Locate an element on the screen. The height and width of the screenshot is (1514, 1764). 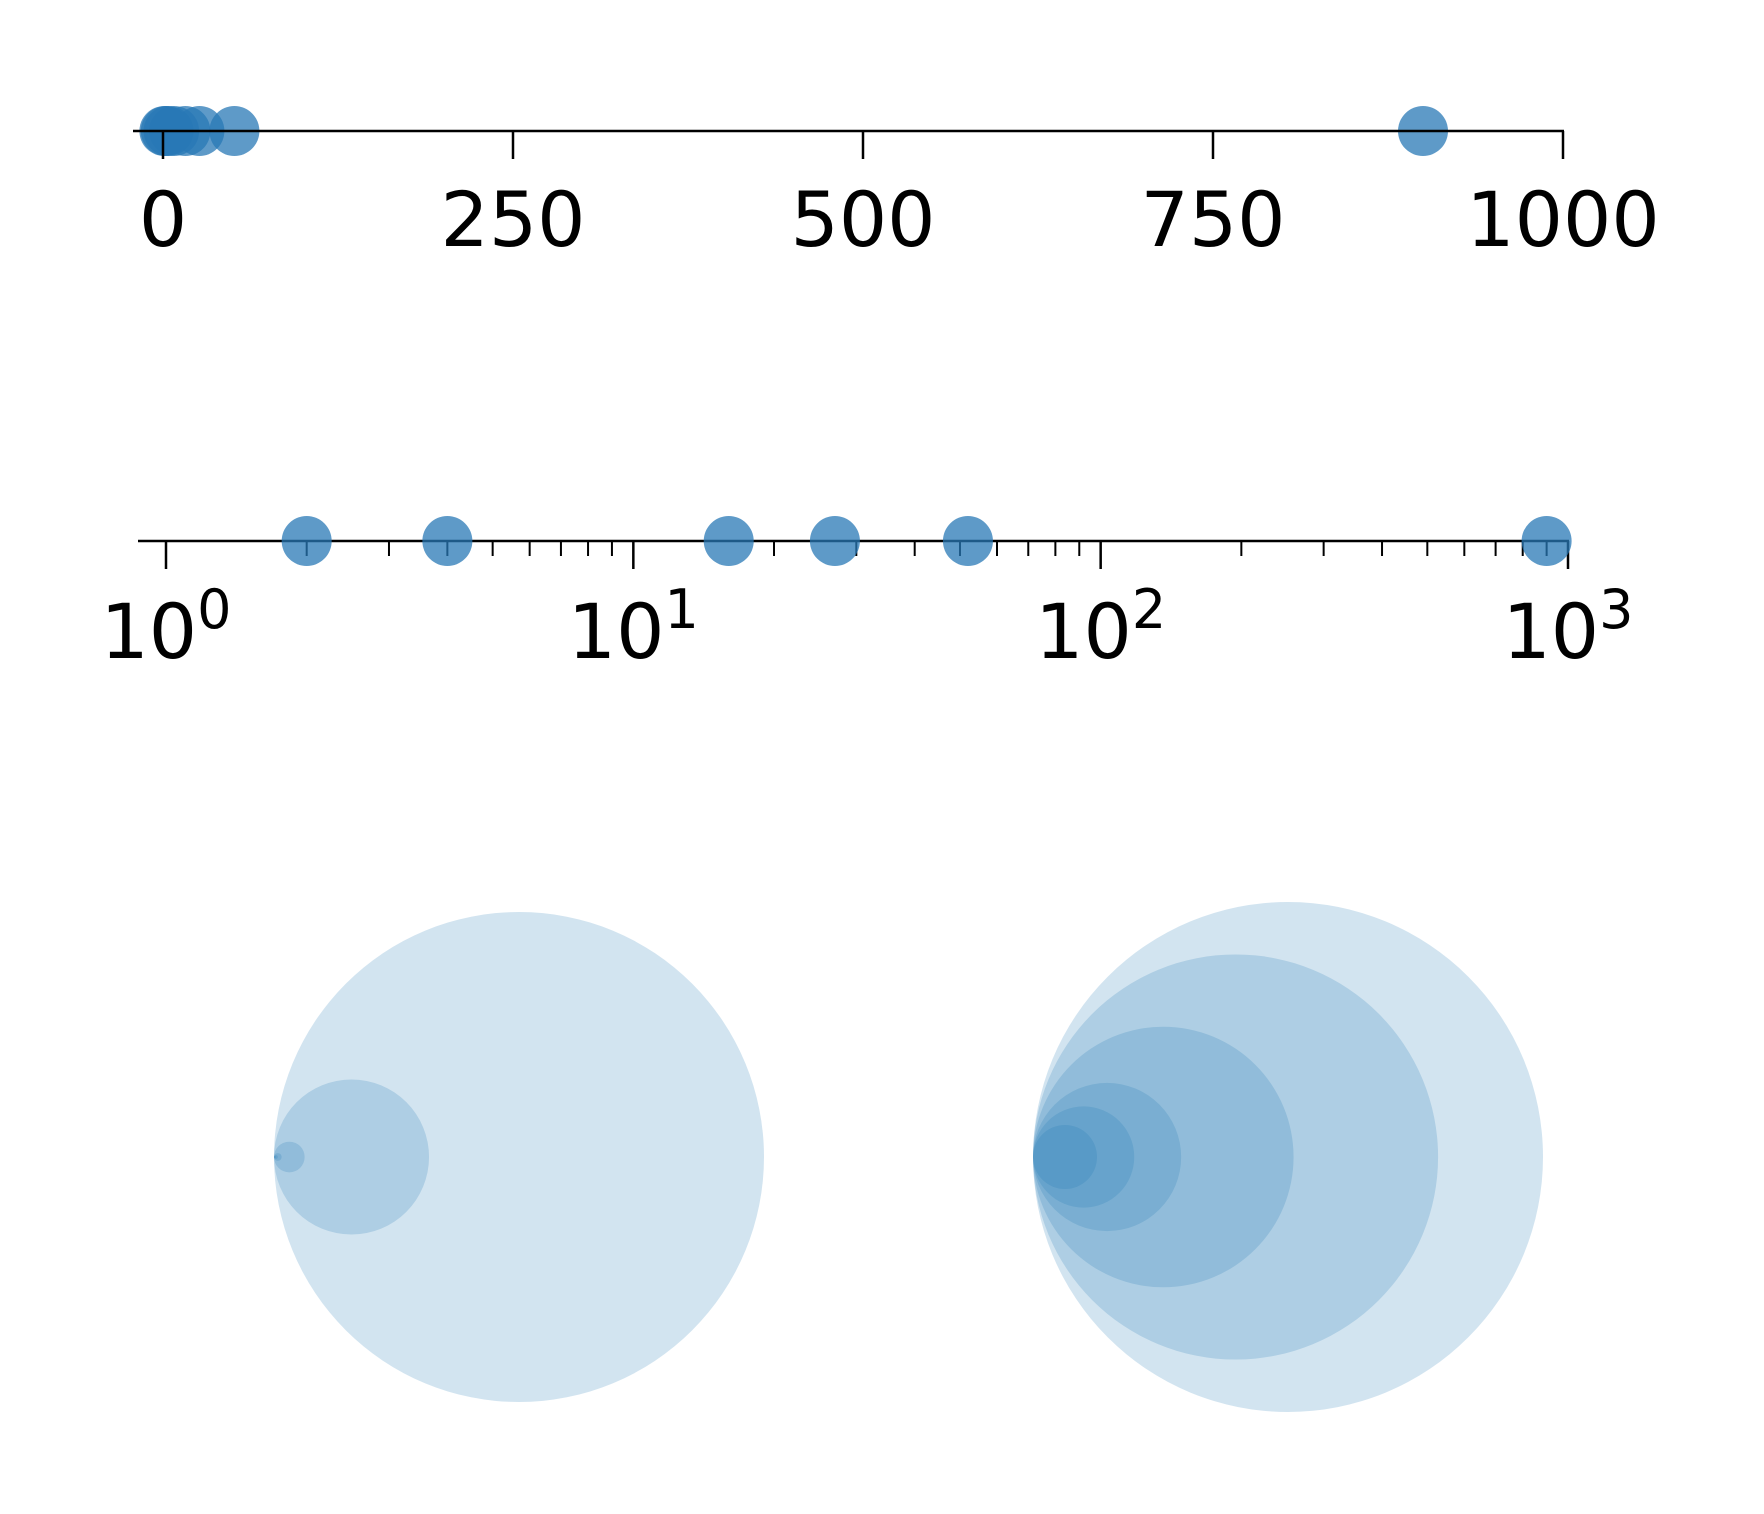
linear-strip-plot: 0 250 500 750 1000 is located at coordinates (896, 185).